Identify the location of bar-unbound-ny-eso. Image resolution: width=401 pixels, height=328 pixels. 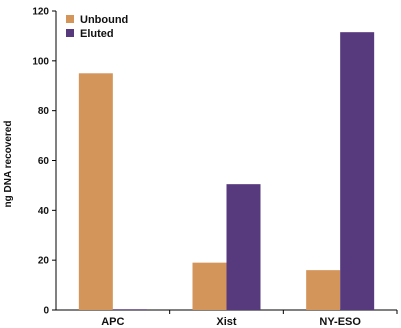
(323, 290).